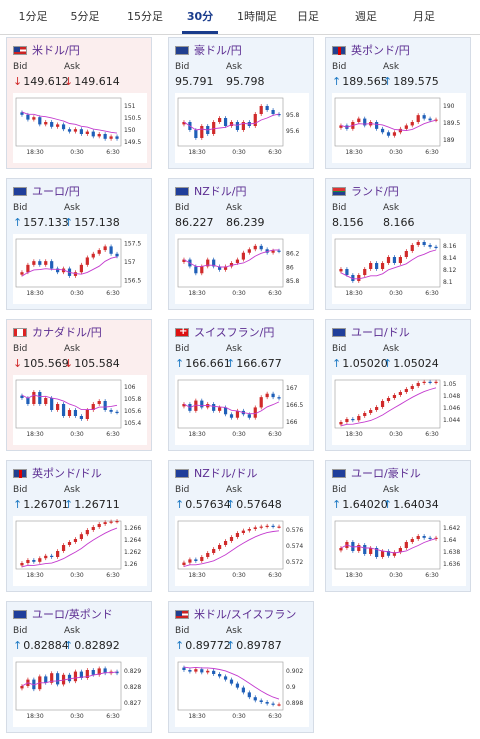 Image resolution: width=480 pixels, height=739 pixels. Describe the element at coordinates (80, 692) in the screenshot. I see `candlestick-chart: 0.829 0.828 0.827 18:30 0:30 6:30` at that location.